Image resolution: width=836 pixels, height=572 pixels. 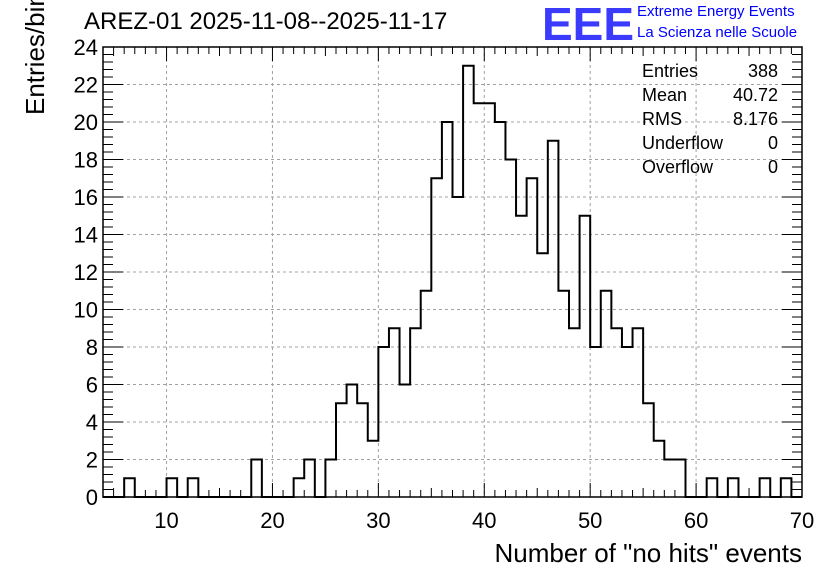 What do you see at coordinates (86, 272) in the screenshot?
I see `y-tick-label: 12` at bounding box center [86, 272].